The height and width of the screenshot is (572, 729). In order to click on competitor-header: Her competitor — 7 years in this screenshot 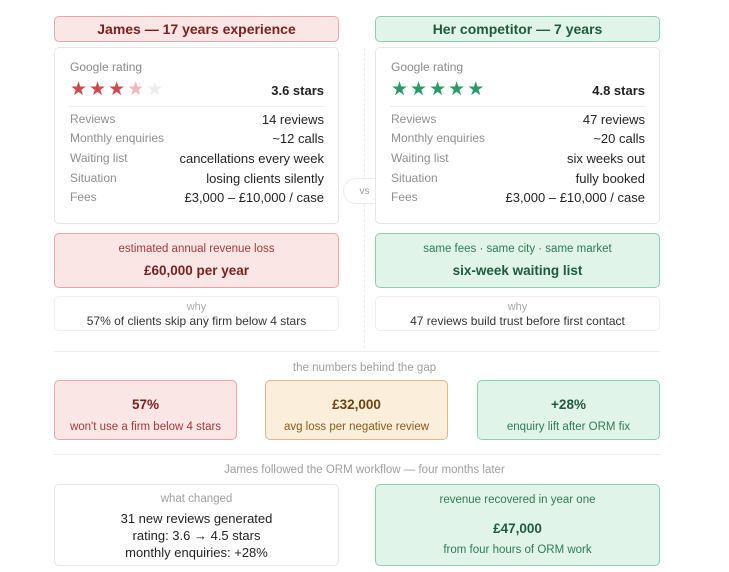, I will do `click(517, 29)`.